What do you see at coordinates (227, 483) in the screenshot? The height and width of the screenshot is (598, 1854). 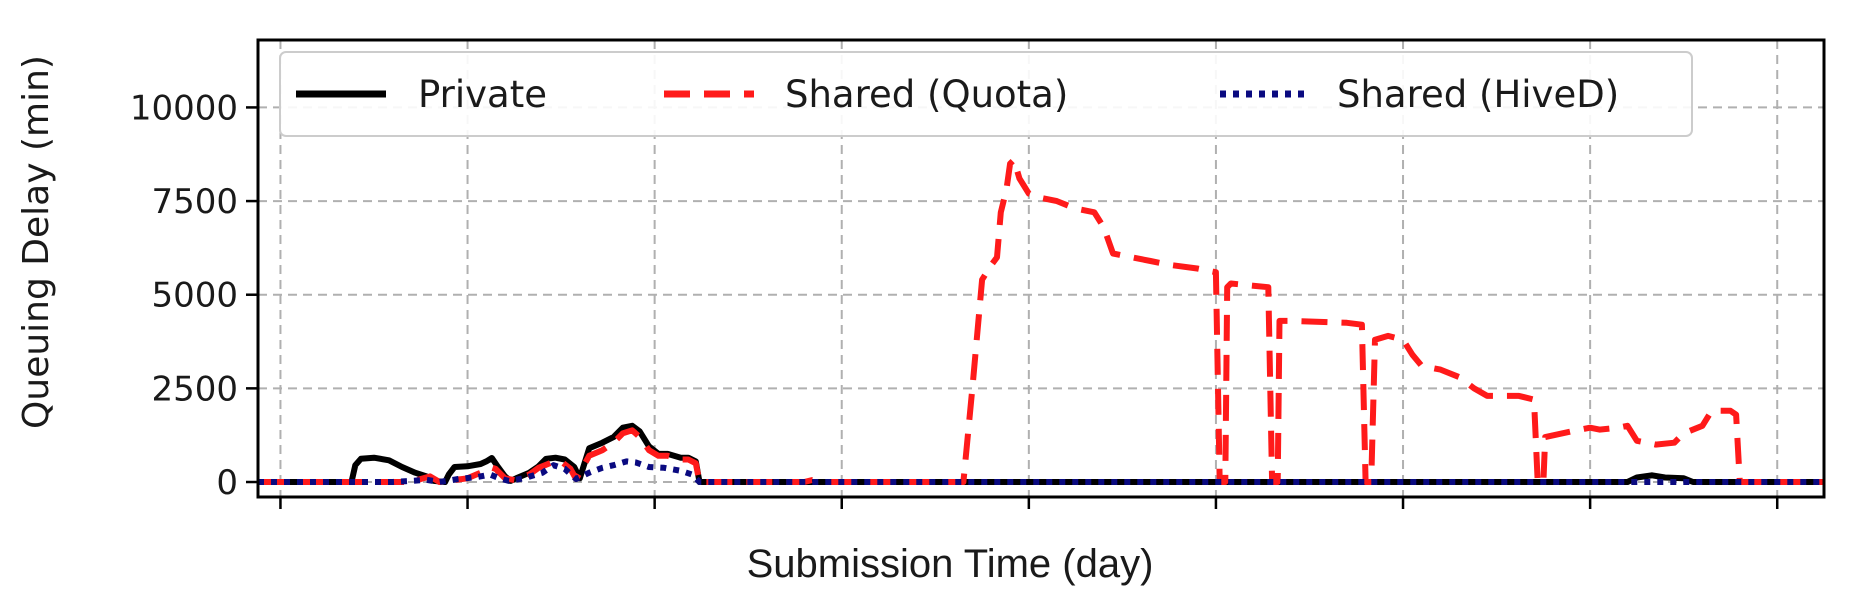 I see `y-tick-label: 0` at bounding box center [227, 483].